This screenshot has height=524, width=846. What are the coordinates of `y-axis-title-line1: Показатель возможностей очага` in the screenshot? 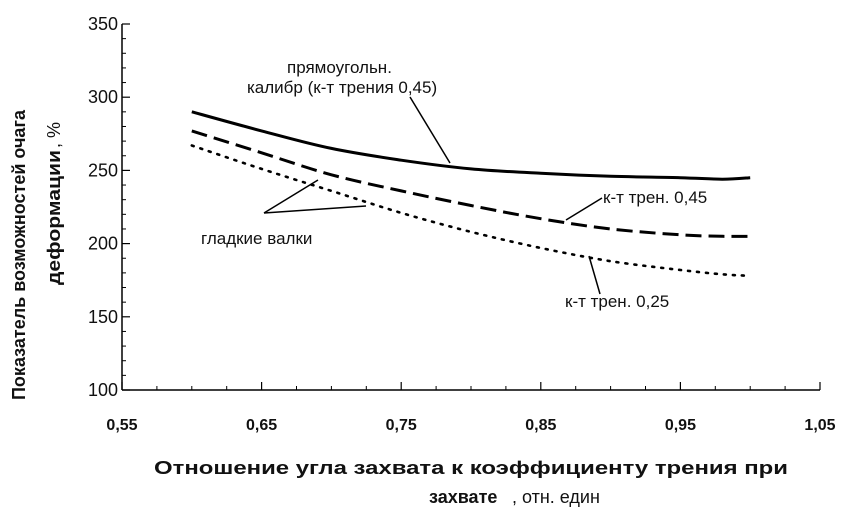 It's located at (19, 254).